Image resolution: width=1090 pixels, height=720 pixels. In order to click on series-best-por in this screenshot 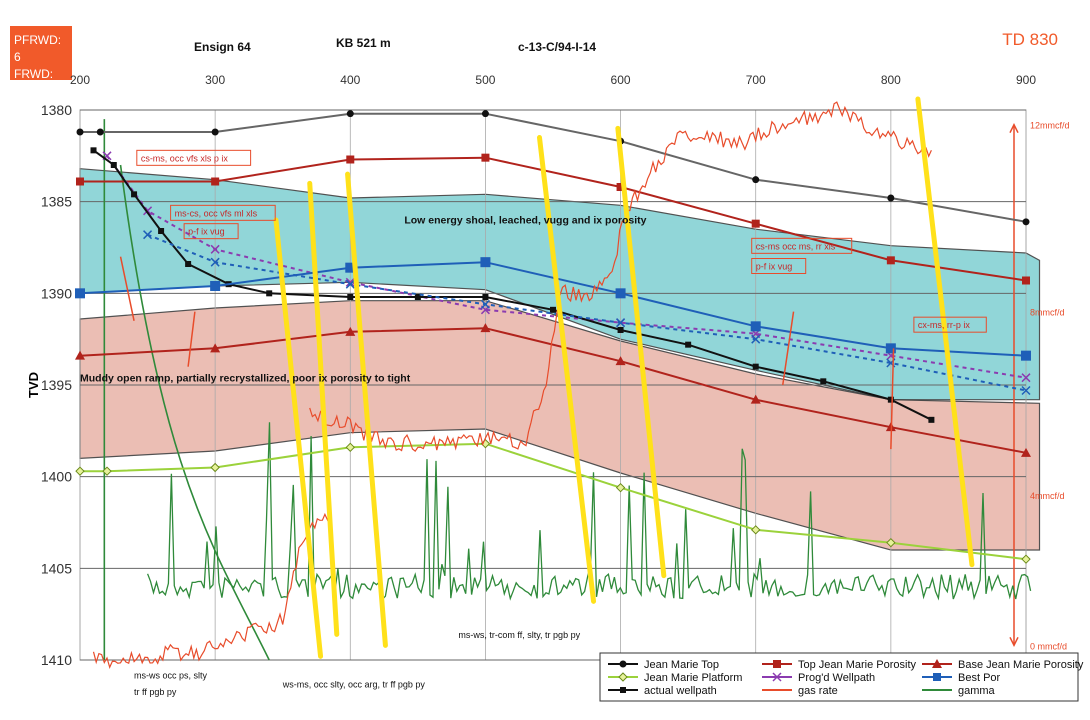, I will do `click(553, 309)`.